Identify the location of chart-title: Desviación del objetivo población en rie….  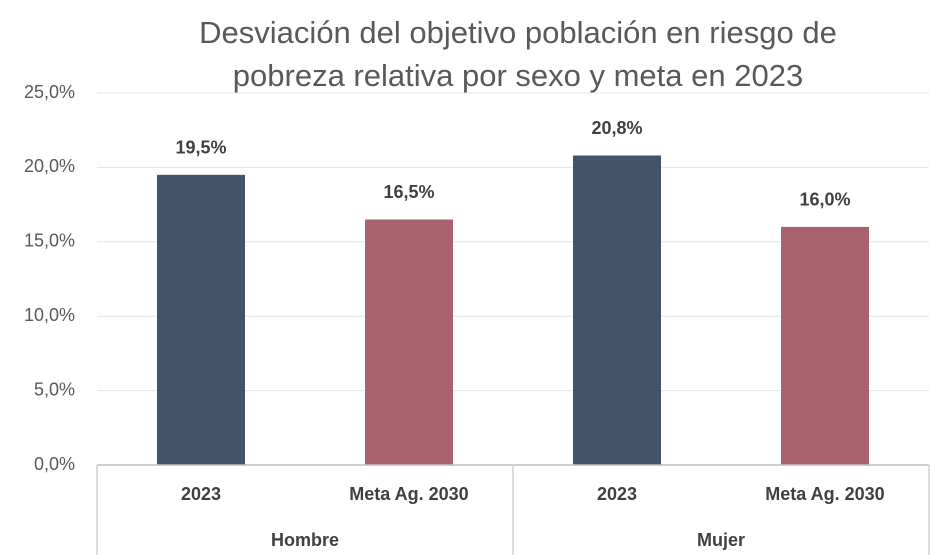
(518, 32).